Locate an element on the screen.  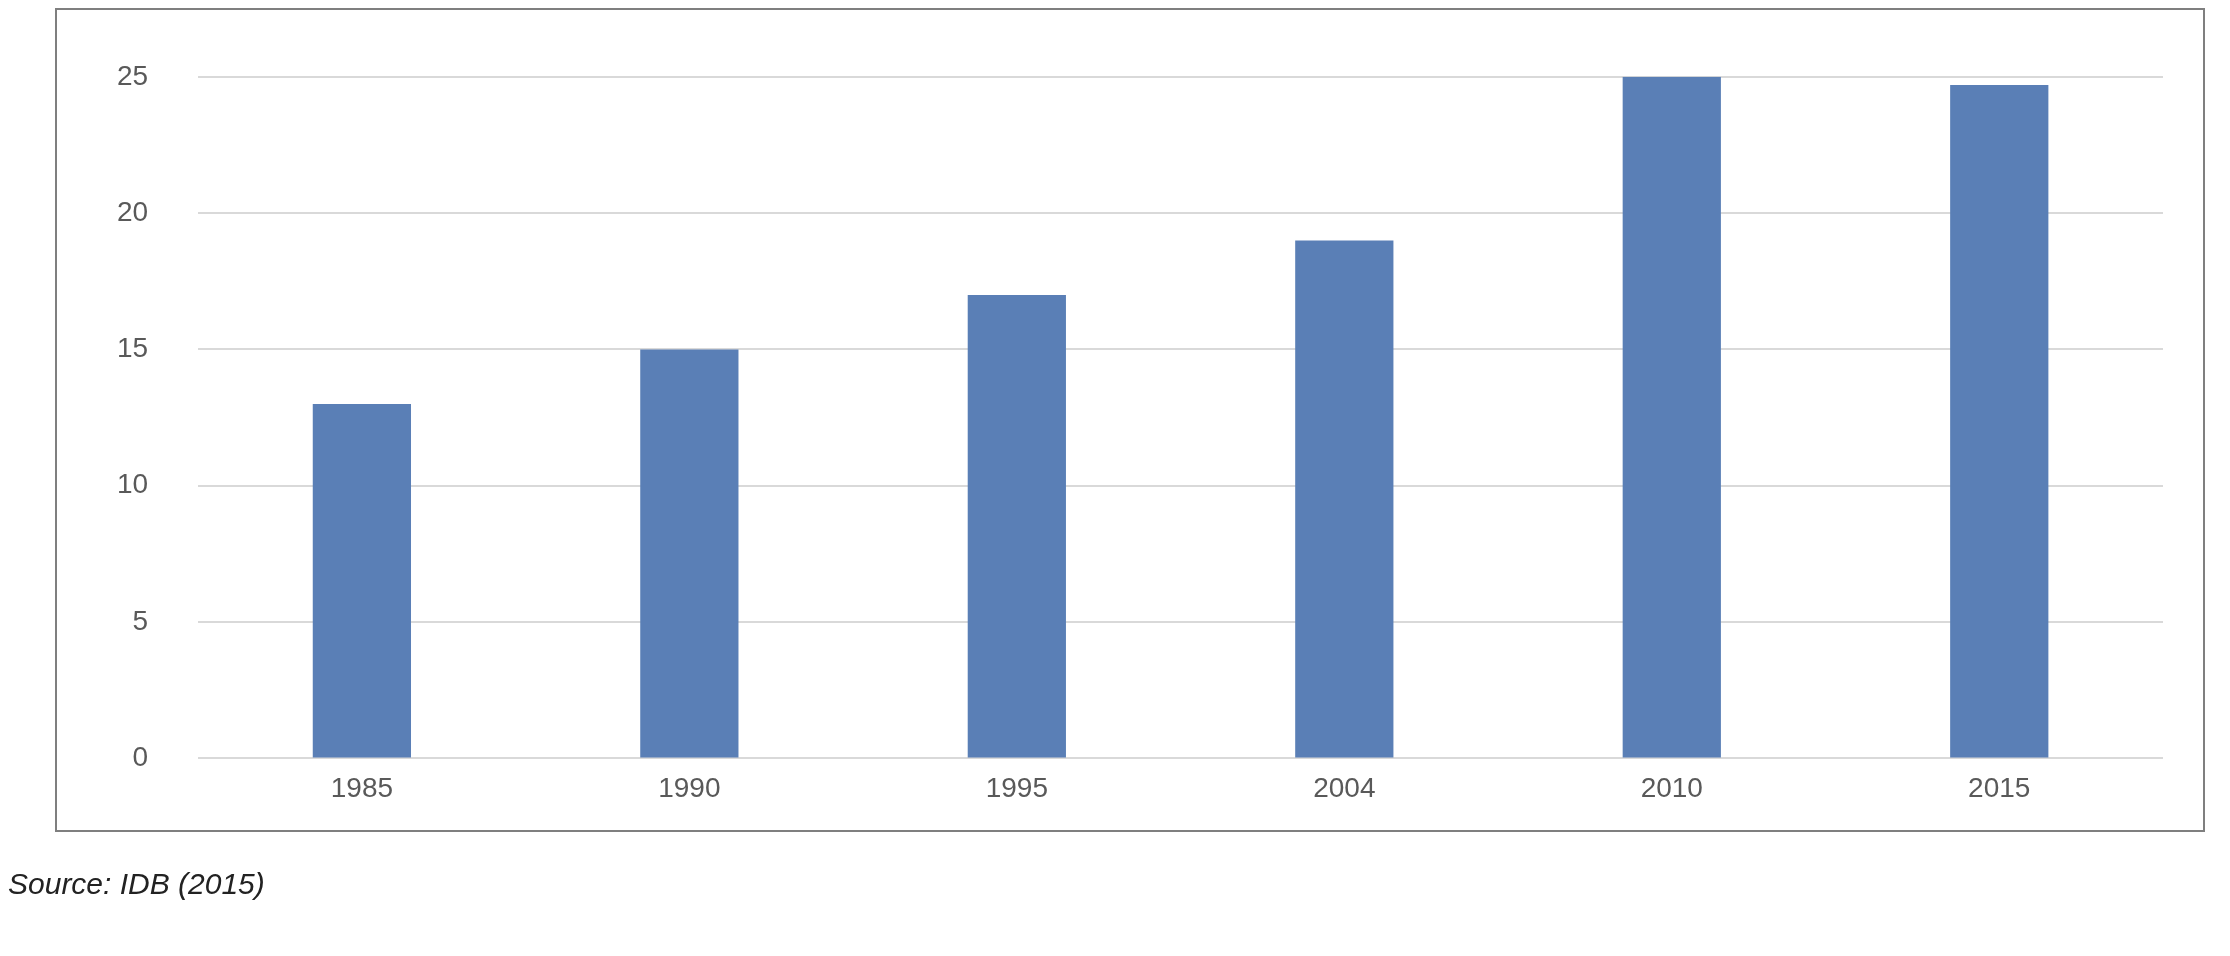
y-tick-label: 5 is located at coordinates (140, 620).